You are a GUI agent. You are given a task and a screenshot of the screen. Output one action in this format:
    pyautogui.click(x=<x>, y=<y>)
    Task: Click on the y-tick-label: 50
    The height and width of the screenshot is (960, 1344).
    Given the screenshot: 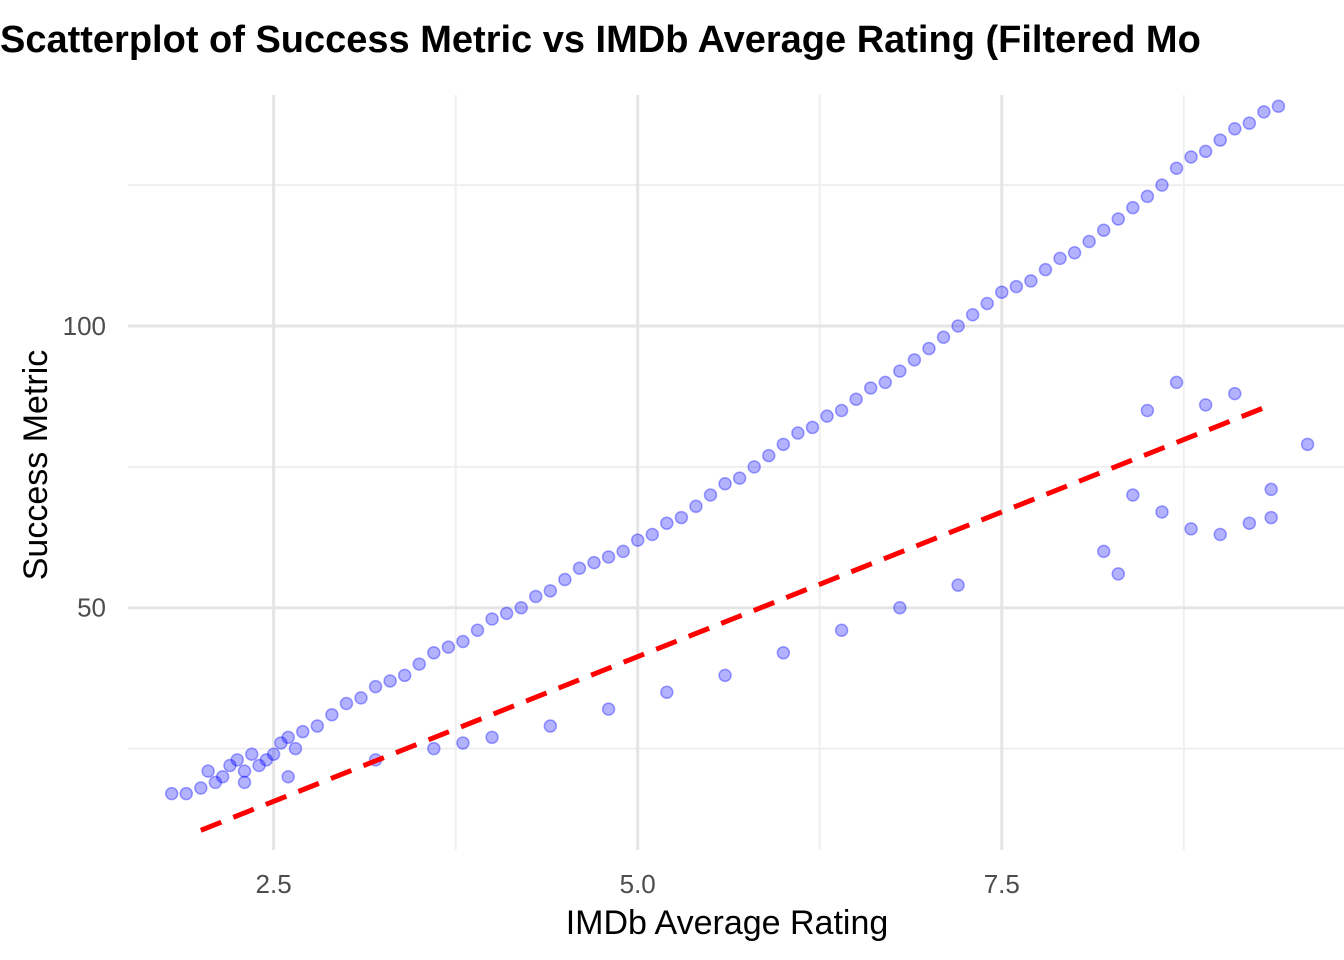 What is the action you would take?
    pyautogui.click(x=91, y=608)
    